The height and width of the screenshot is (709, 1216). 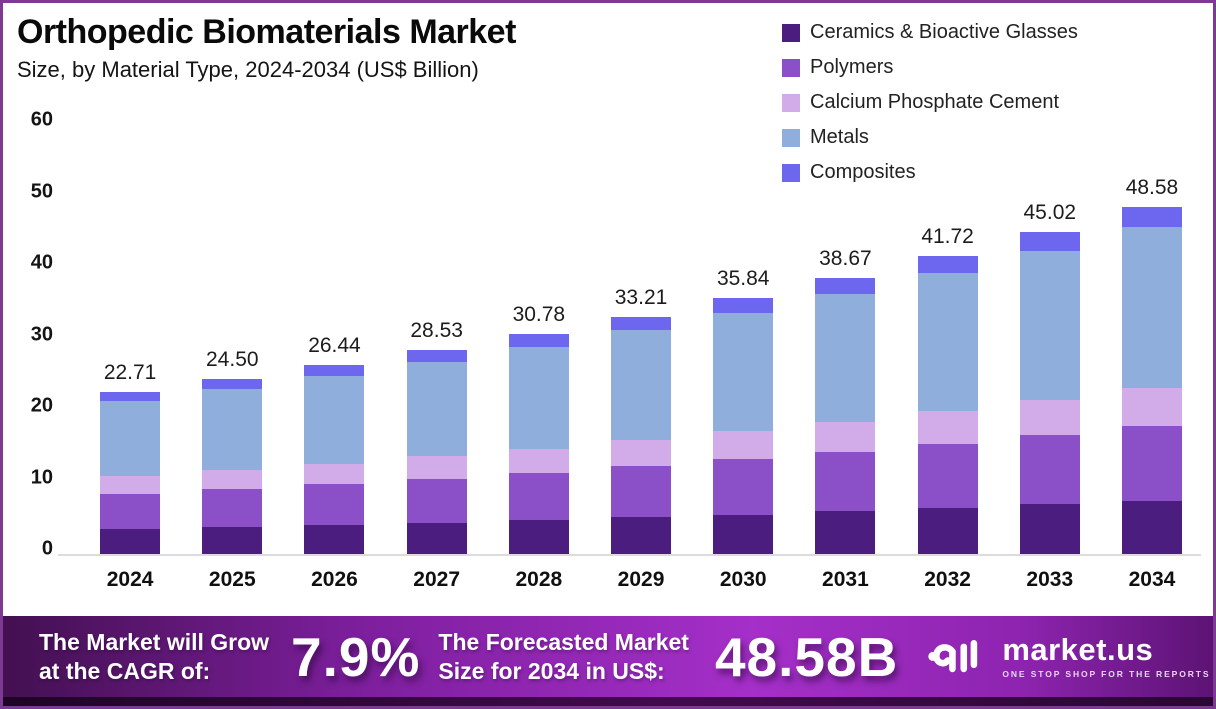 What do you see at coordinates (47, 548) in the screenshot?
I see `y-tick-label-0: 0` at bounding box center [47, 548].